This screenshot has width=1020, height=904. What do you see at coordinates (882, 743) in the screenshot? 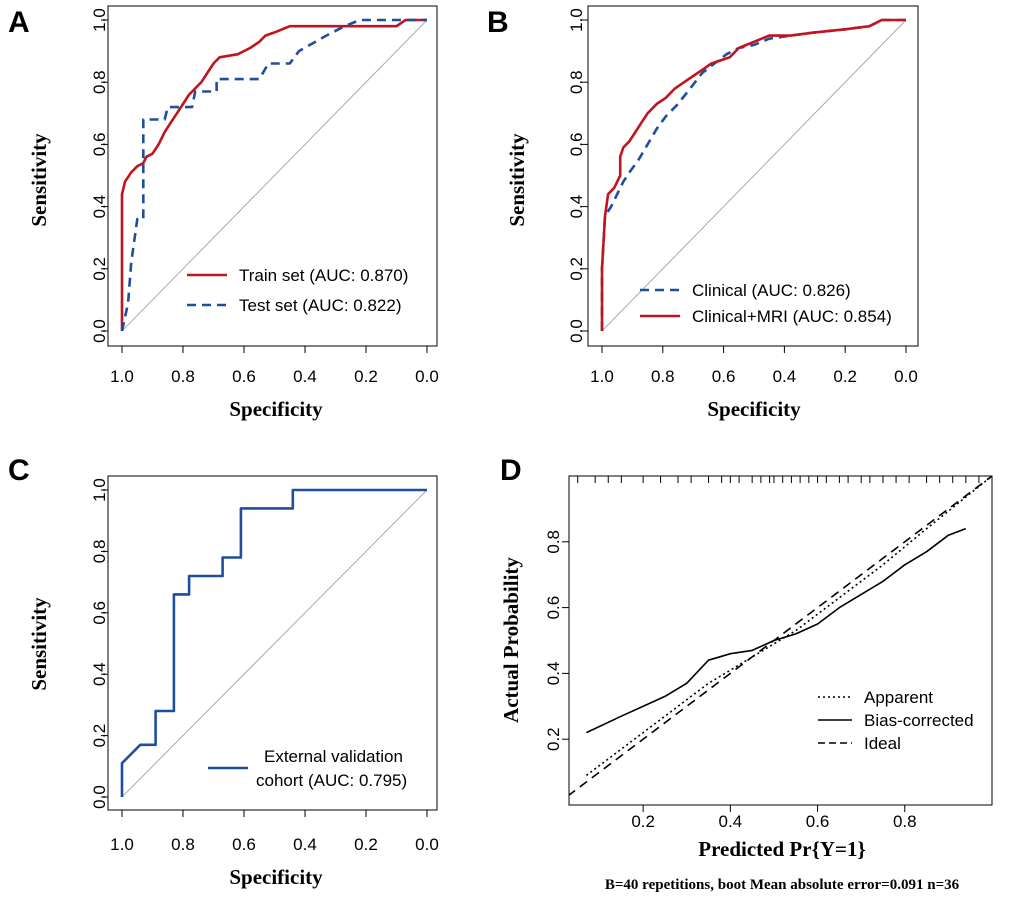
I see `legend-label: Ideal` at bounding box center [882, 743].